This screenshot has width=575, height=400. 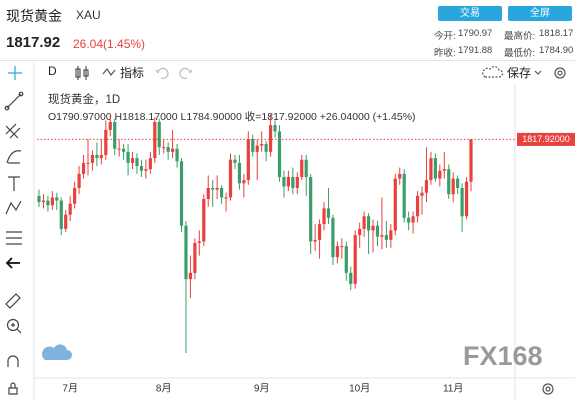 I want to click on crosshair-icon, so click(x=15, y=73).